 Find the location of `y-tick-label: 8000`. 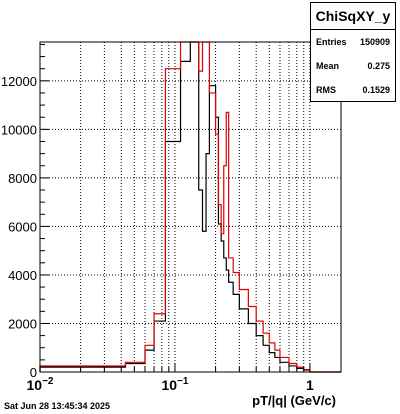

y-tick-label: 8000 is located at coordinates (22, 178).